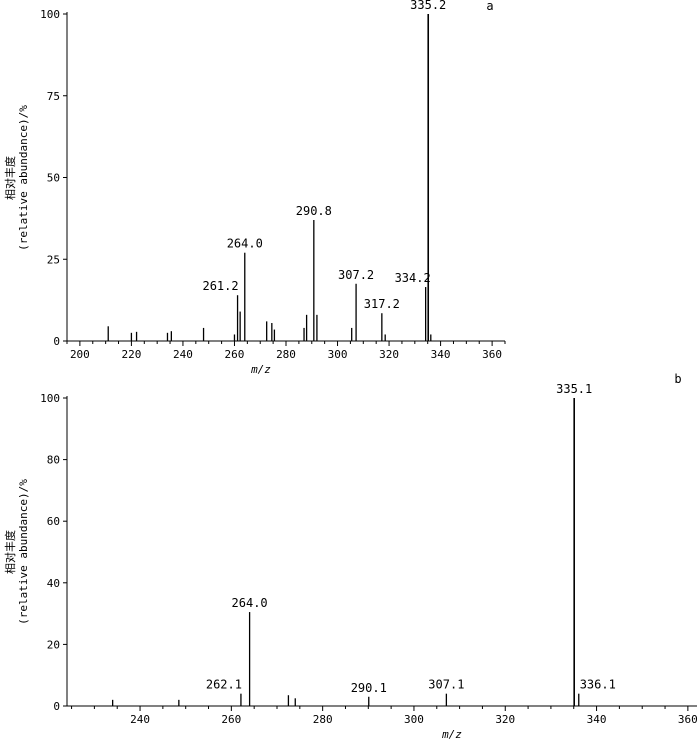 The image size is (700, 750). I want to click on y-tick-label: 50, so click(53, 178).